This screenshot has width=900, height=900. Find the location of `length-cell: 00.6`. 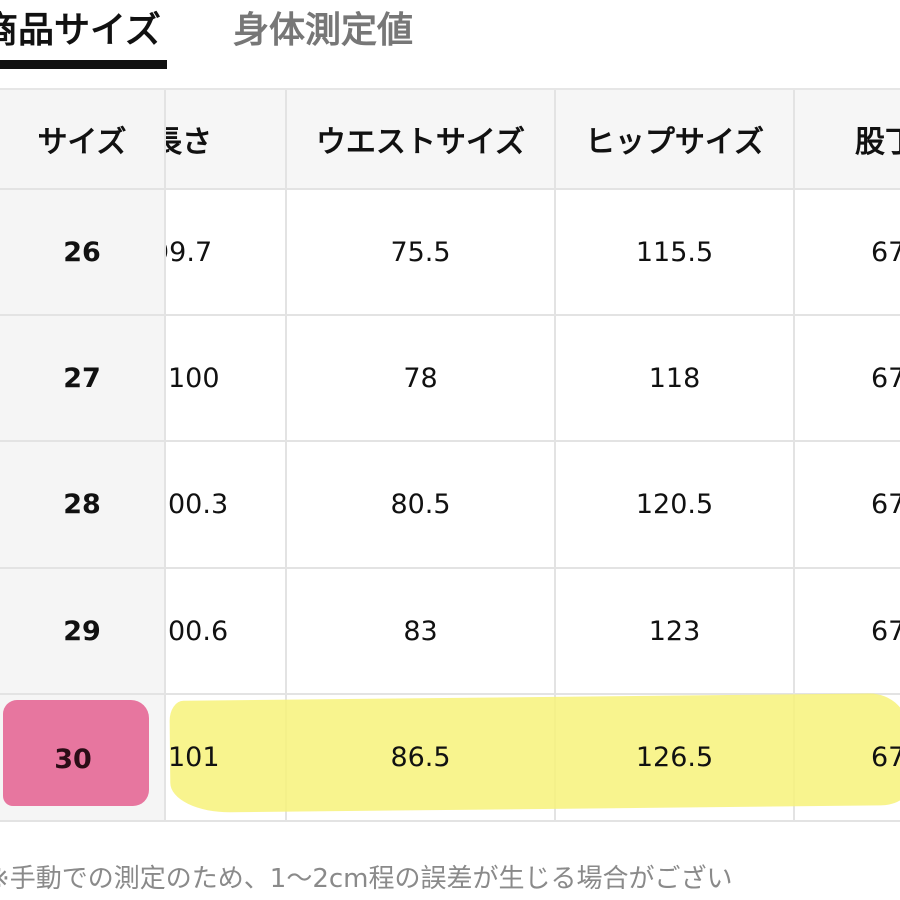

length-cell: 00.6 is located at coordinates (226, 632).